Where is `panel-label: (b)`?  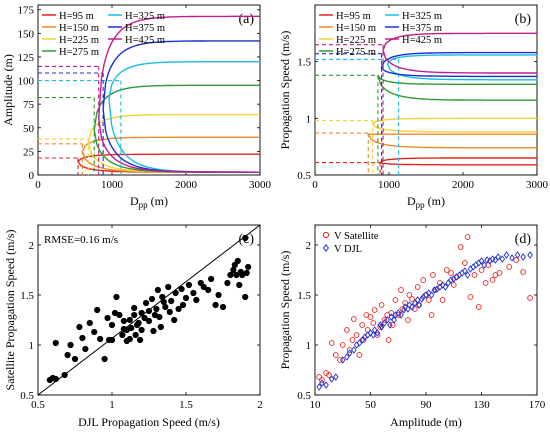 panel-label: (b) is located at coordinates (523, 19).